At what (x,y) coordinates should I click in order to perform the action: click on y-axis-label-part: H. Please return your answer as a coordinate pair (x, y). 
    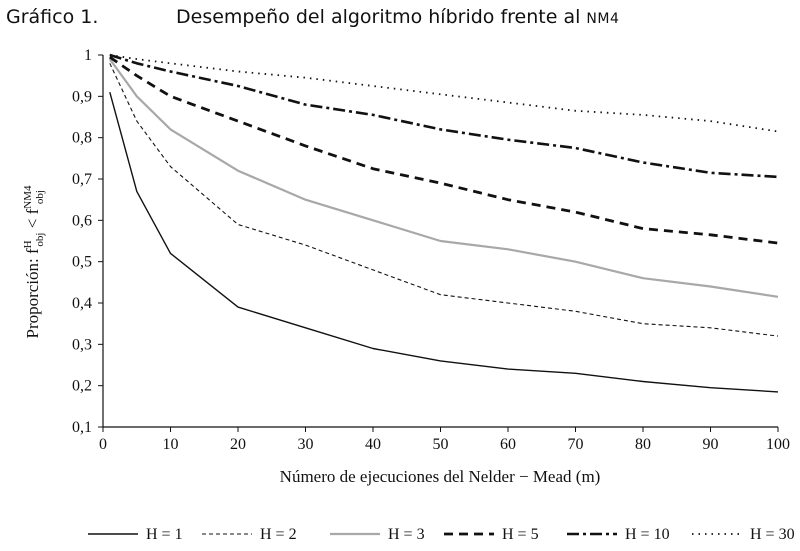
    Looking at the image, I should click on (28, 244).